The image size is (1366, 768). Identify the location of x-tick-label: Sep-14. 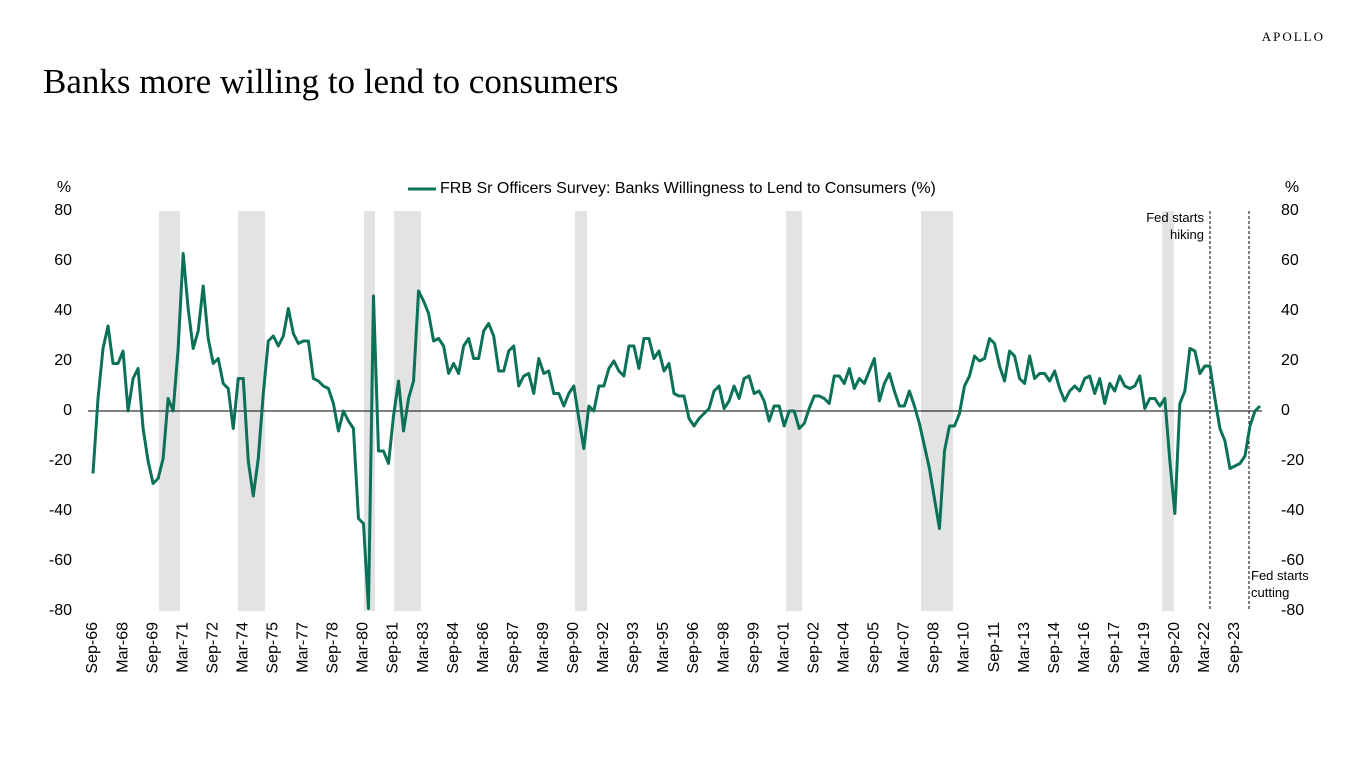
(1054, 648).